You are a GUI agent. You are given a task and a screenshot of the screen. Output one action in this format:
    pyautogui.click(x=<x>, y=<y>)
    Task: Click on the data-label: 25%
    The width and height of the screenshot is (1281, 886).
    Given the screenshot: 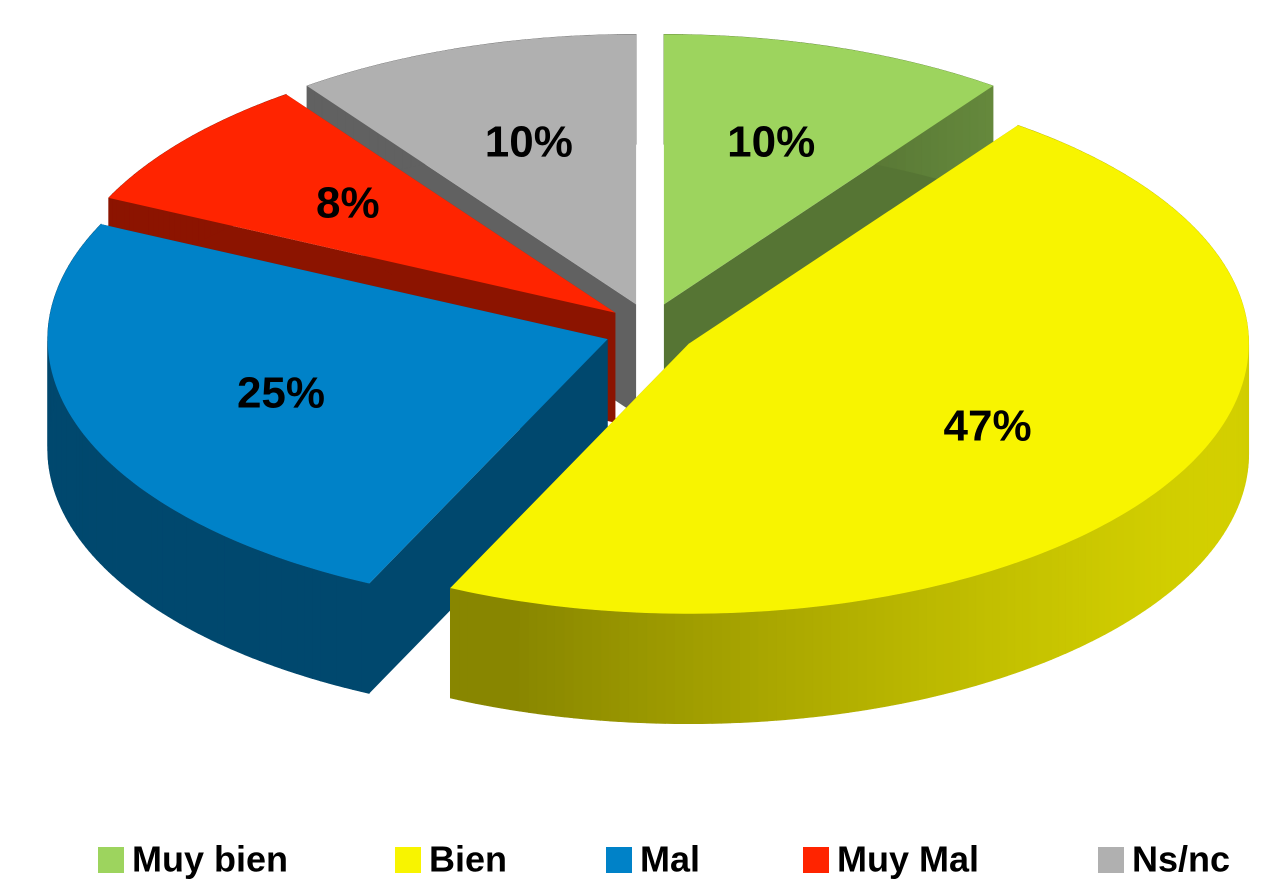 What is the action you would take?
    pyautogui.click(x=281, y=392)
    